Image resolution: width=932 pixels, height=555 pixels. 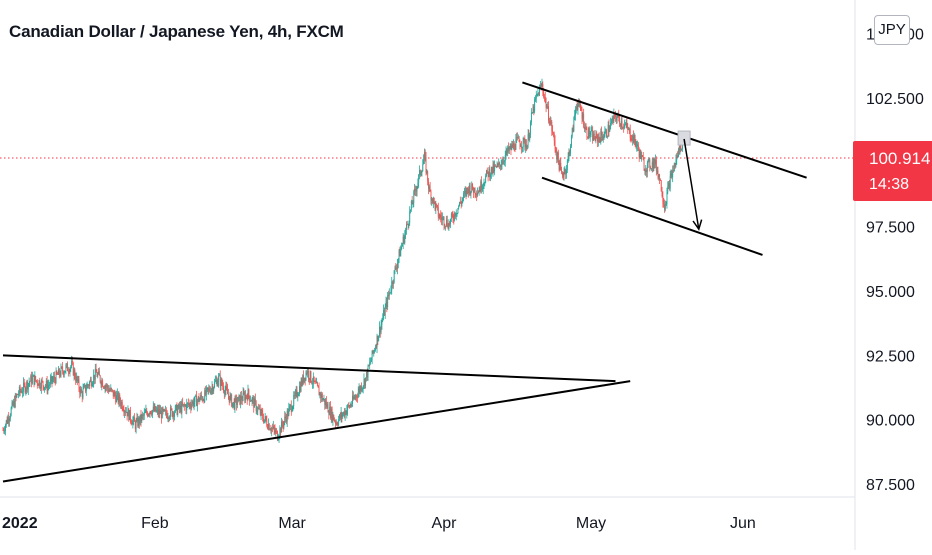 What do you see at coordinates (889, 184) in the screenshot?
I see `bar-countdown: 14:38` at bounding box center [889, 184].